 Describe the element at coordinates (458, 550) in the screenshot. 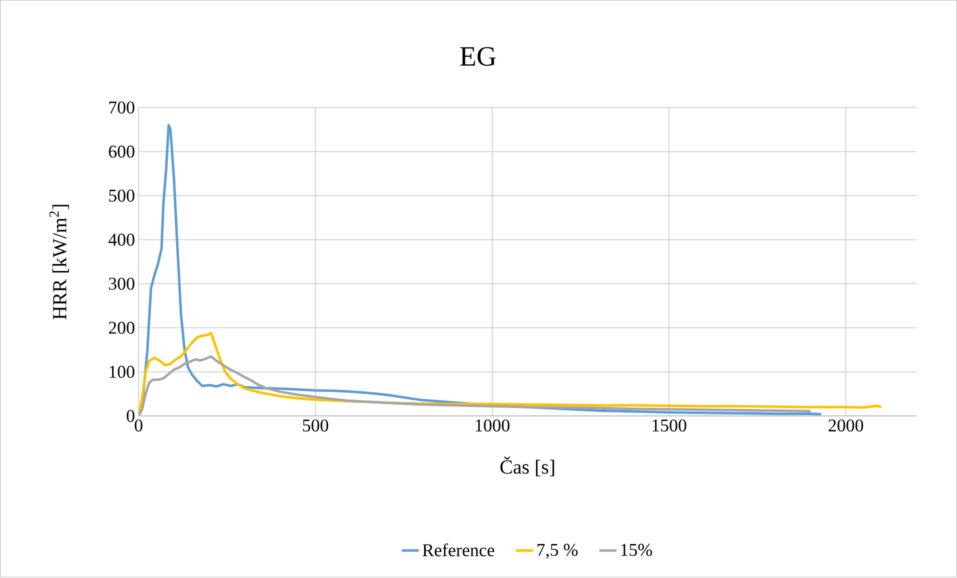

I see `legend-label: Reference` at that location.